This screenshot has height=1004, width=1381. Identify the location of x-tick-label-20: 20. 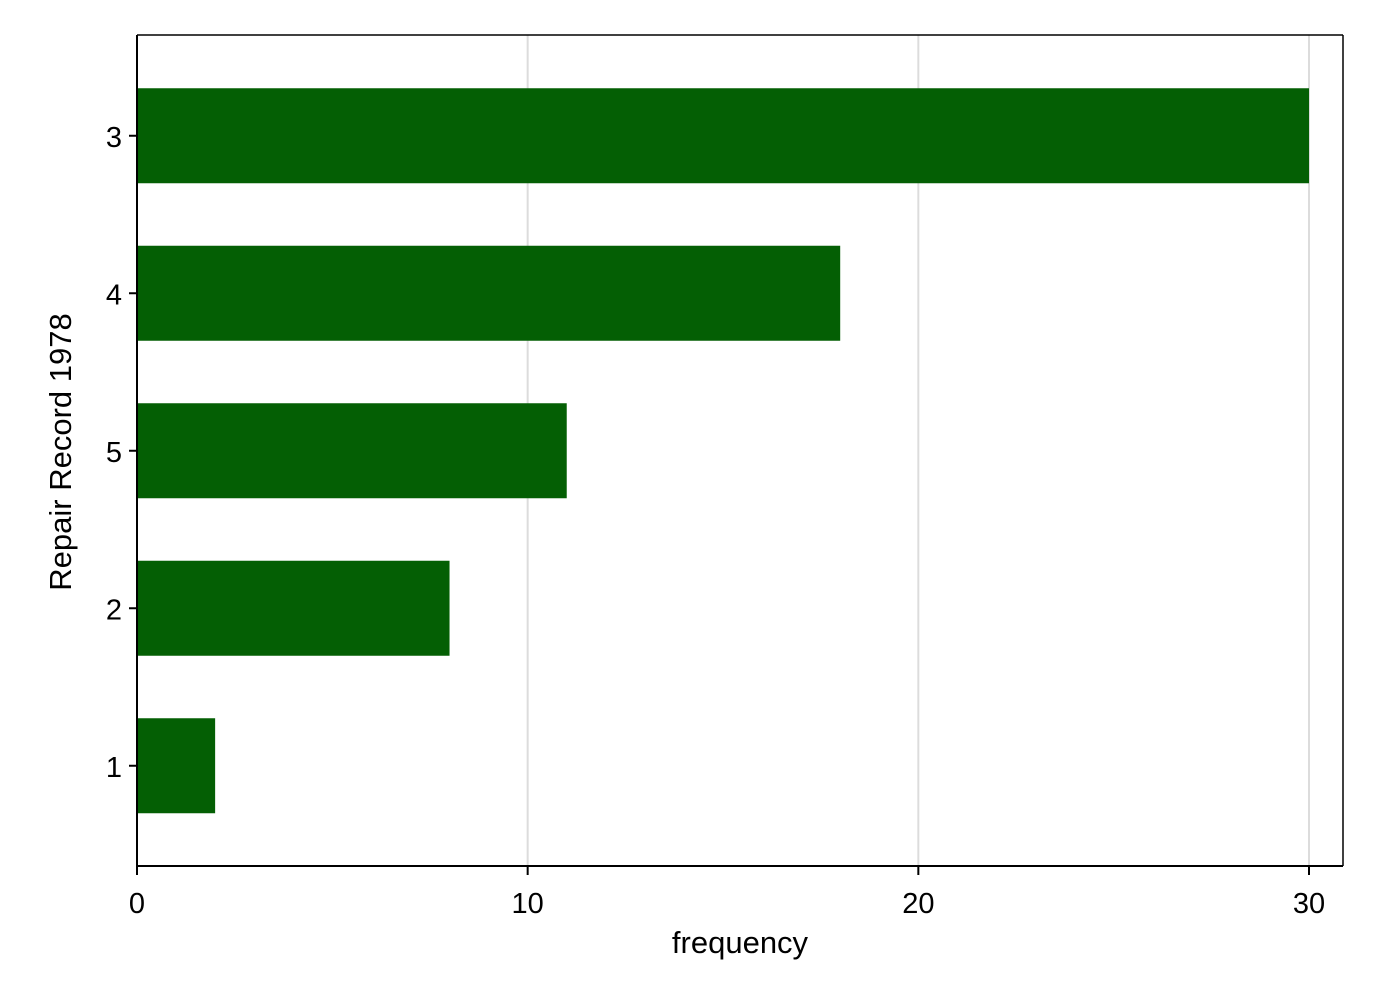
(918, 904).